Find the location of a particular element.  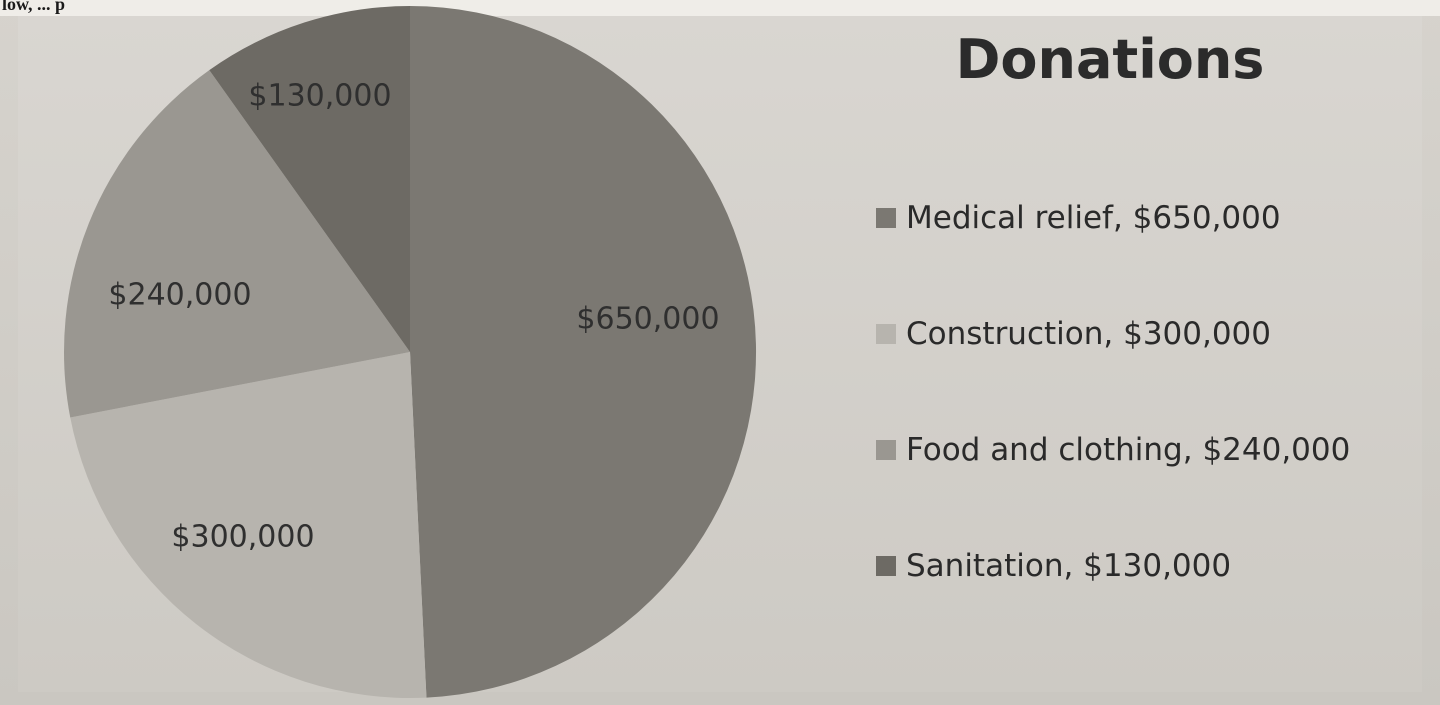

legend-label-sanitation: Sanitation, $130,000 is located at coordinates (1069, 566).